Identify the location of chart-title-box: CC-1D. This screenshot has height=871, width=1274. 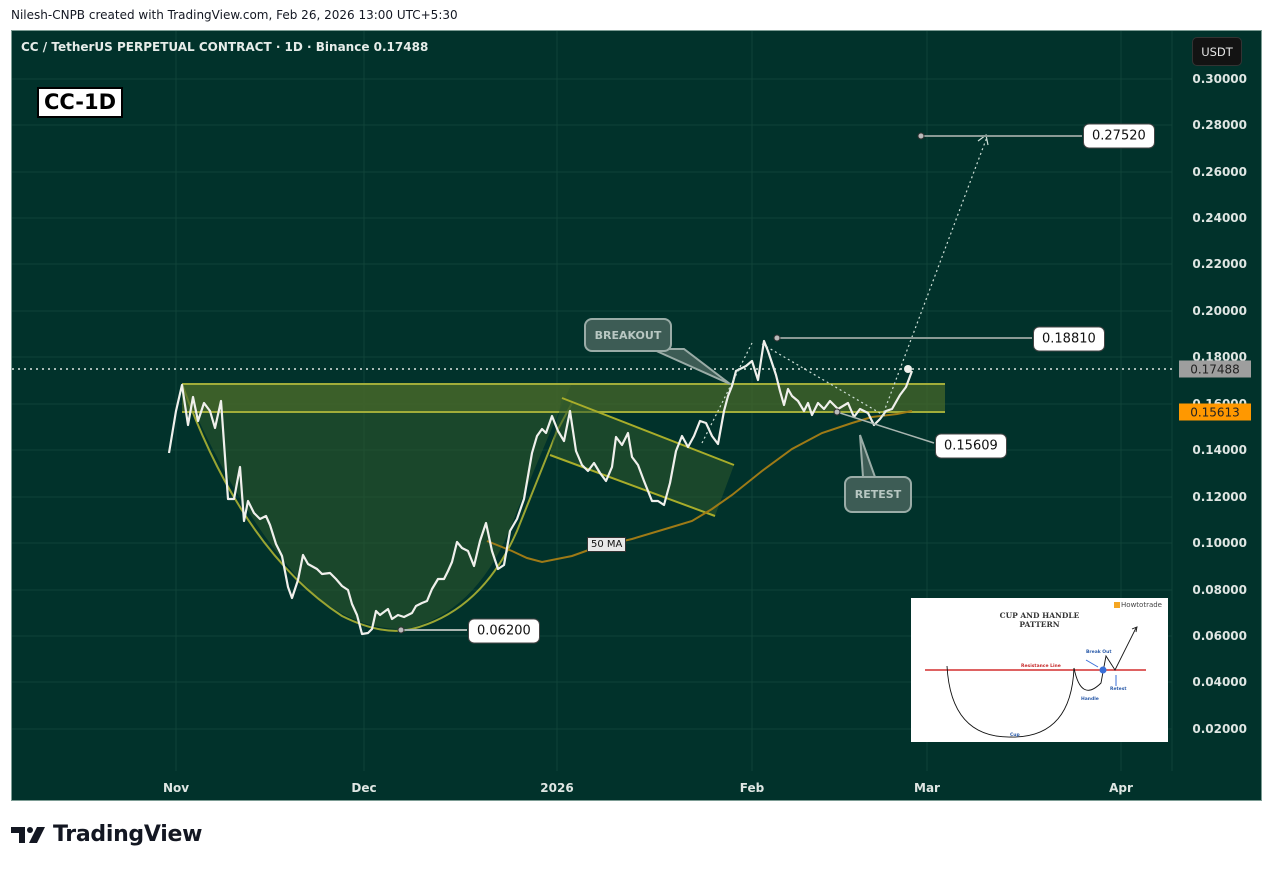
(80, 102).